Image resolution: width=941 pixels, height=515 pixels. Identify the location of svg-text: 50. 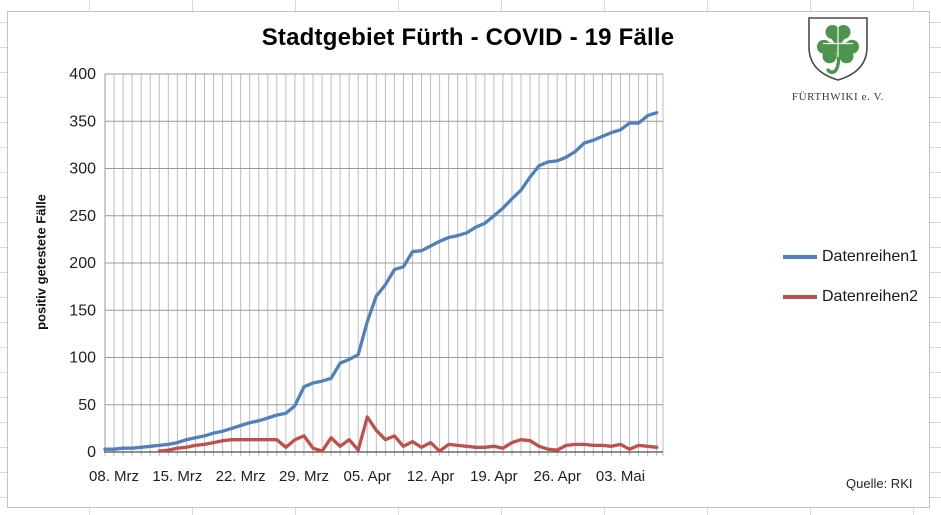
(87, 405).